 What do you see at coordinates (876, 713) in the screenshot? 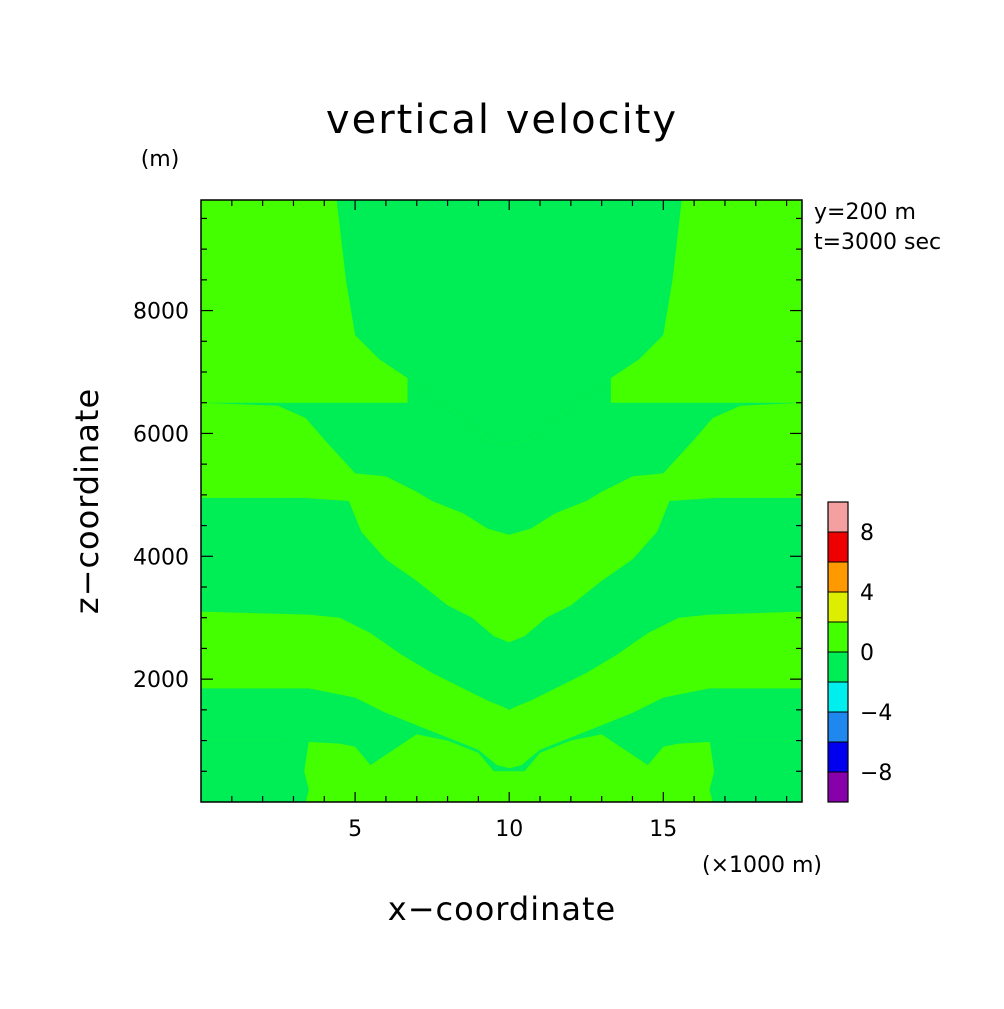
I see `colorbar-tick-label: −4` at bounding box center [876, 713].